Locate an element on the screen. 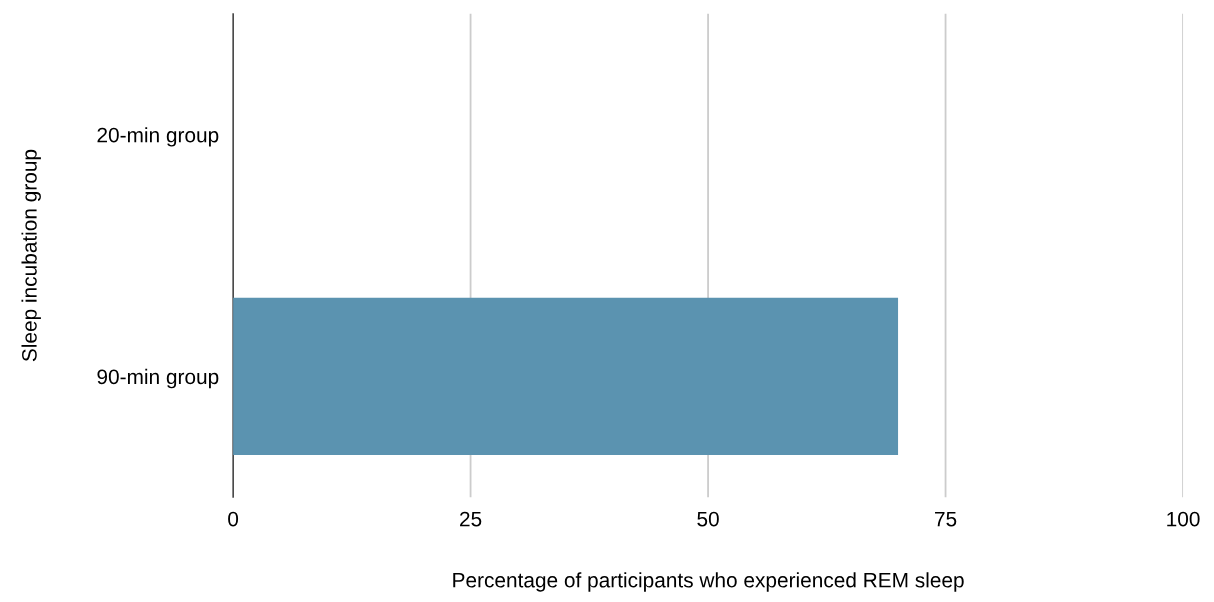 This screenshot has width=1214, height=602. x-tick-label: 75 is located at coordinates (946, 519).